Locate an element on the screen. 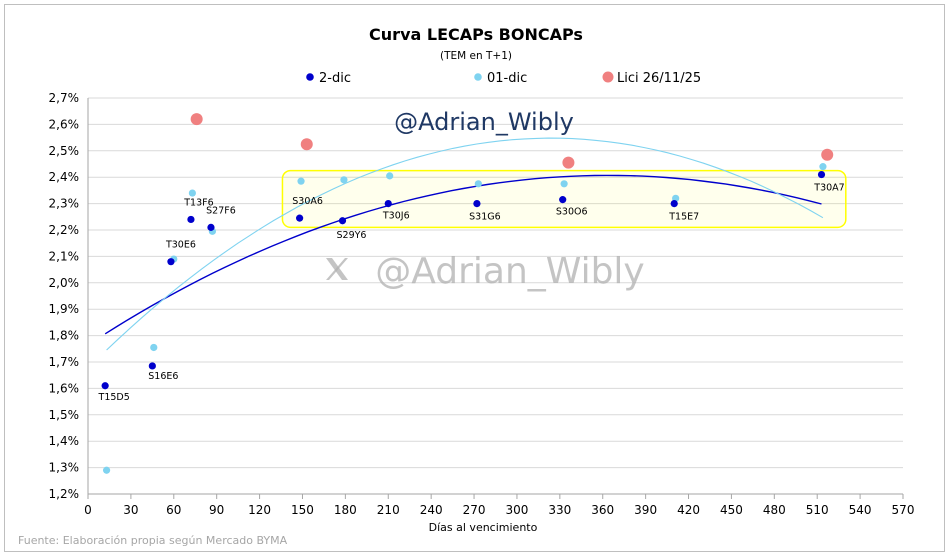 The height and width of the screenshot is (558, 951). y-tick-label: 1,6% is located at coordinates (64, 388).